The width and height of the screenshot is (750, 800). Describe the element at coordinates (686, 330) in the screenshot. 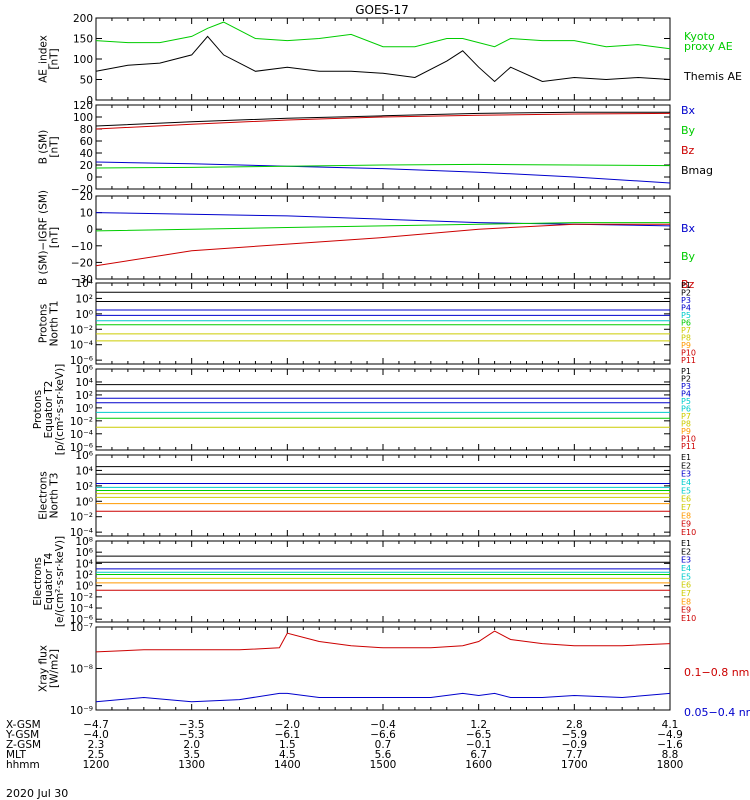

I see `legend-entry: P7` at that location.